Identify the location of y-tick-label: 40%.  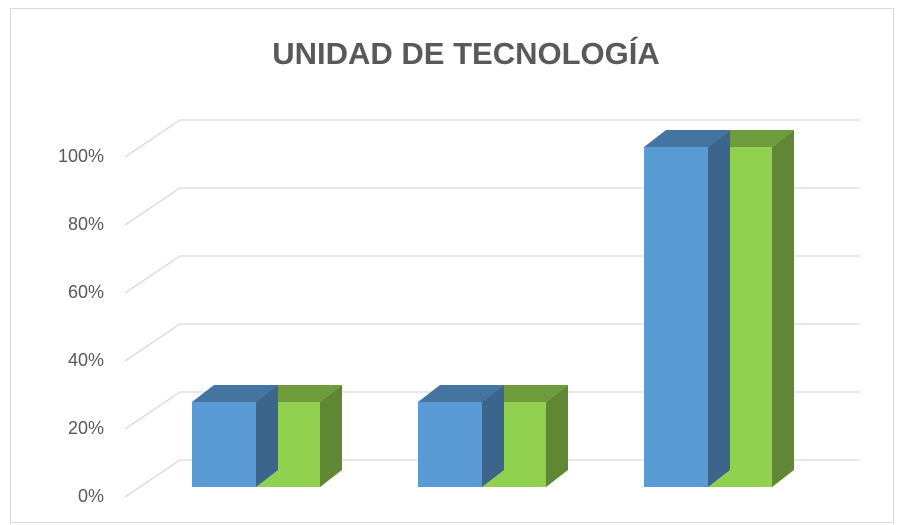
(86, 360).